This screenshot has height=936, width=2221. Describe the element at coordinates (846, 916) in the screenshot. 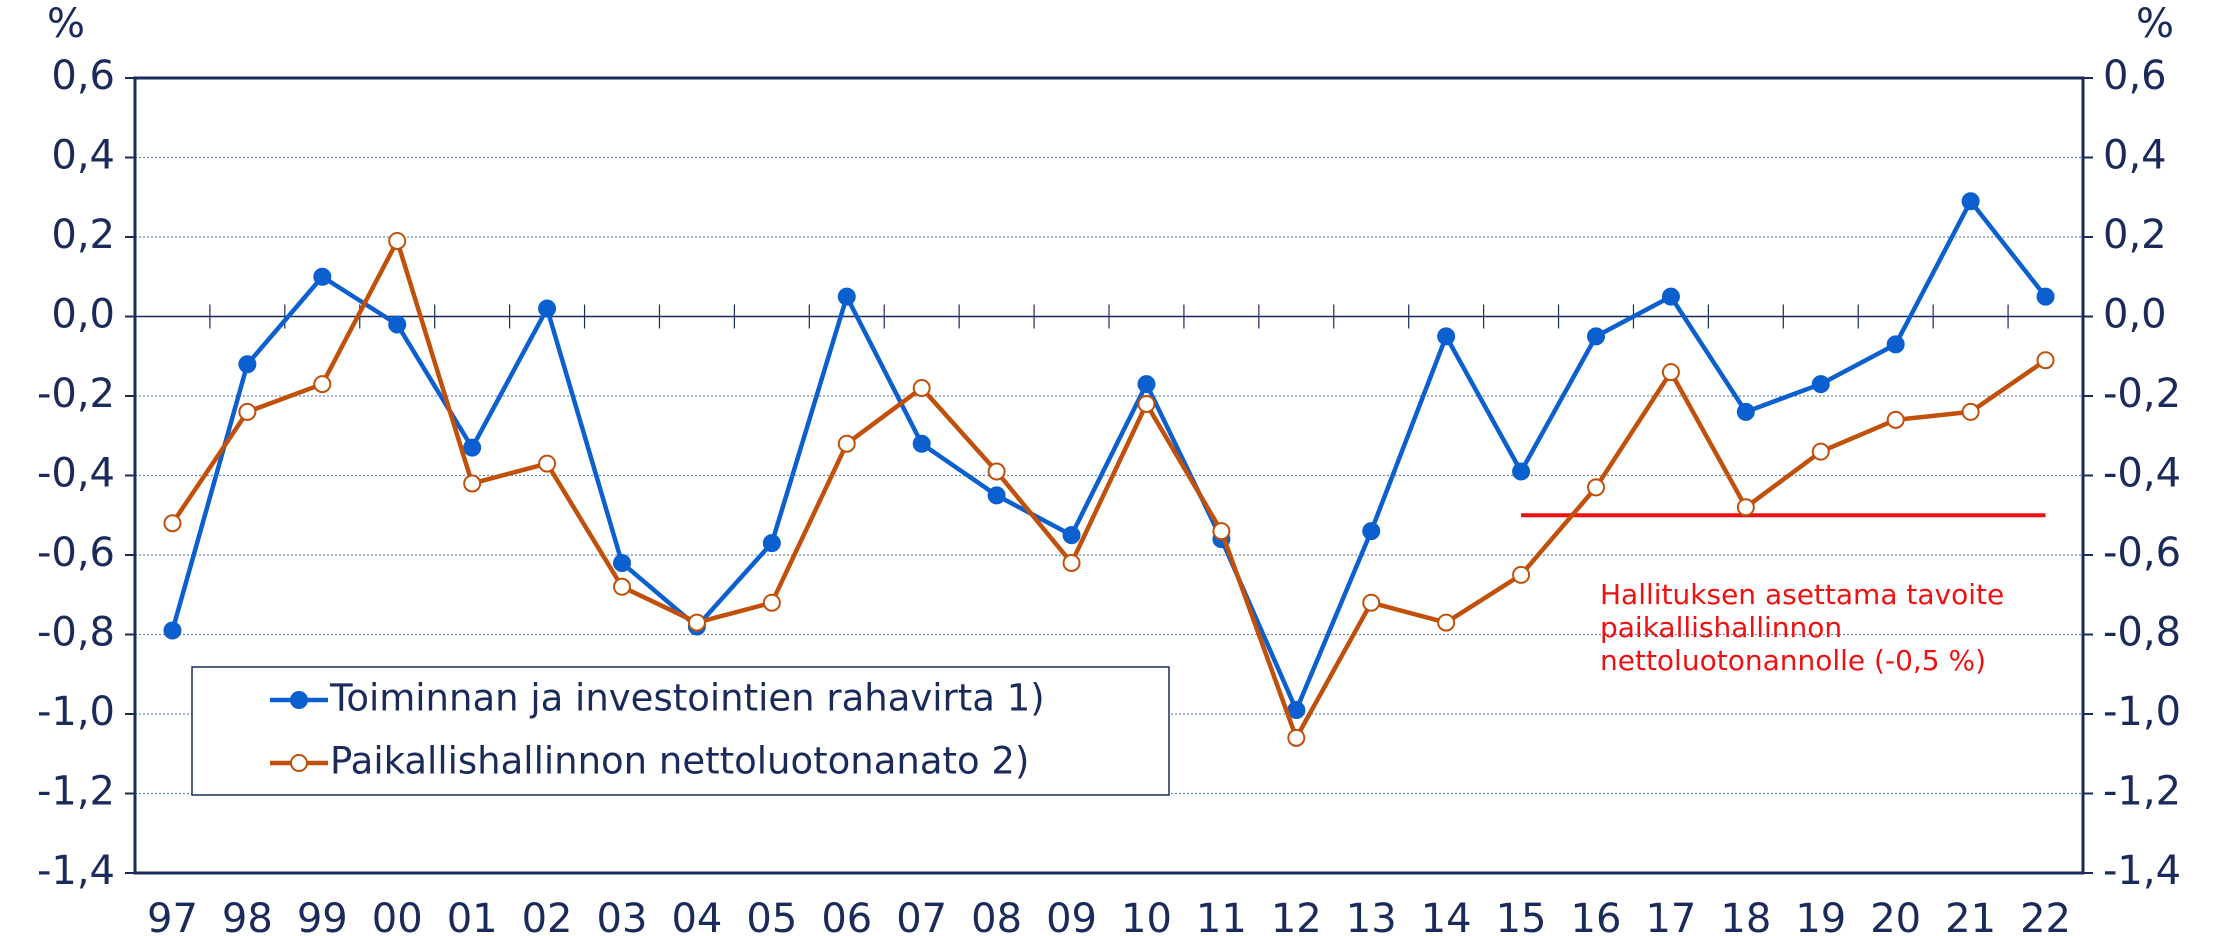

I see `x-tick-label: 06` at that location.